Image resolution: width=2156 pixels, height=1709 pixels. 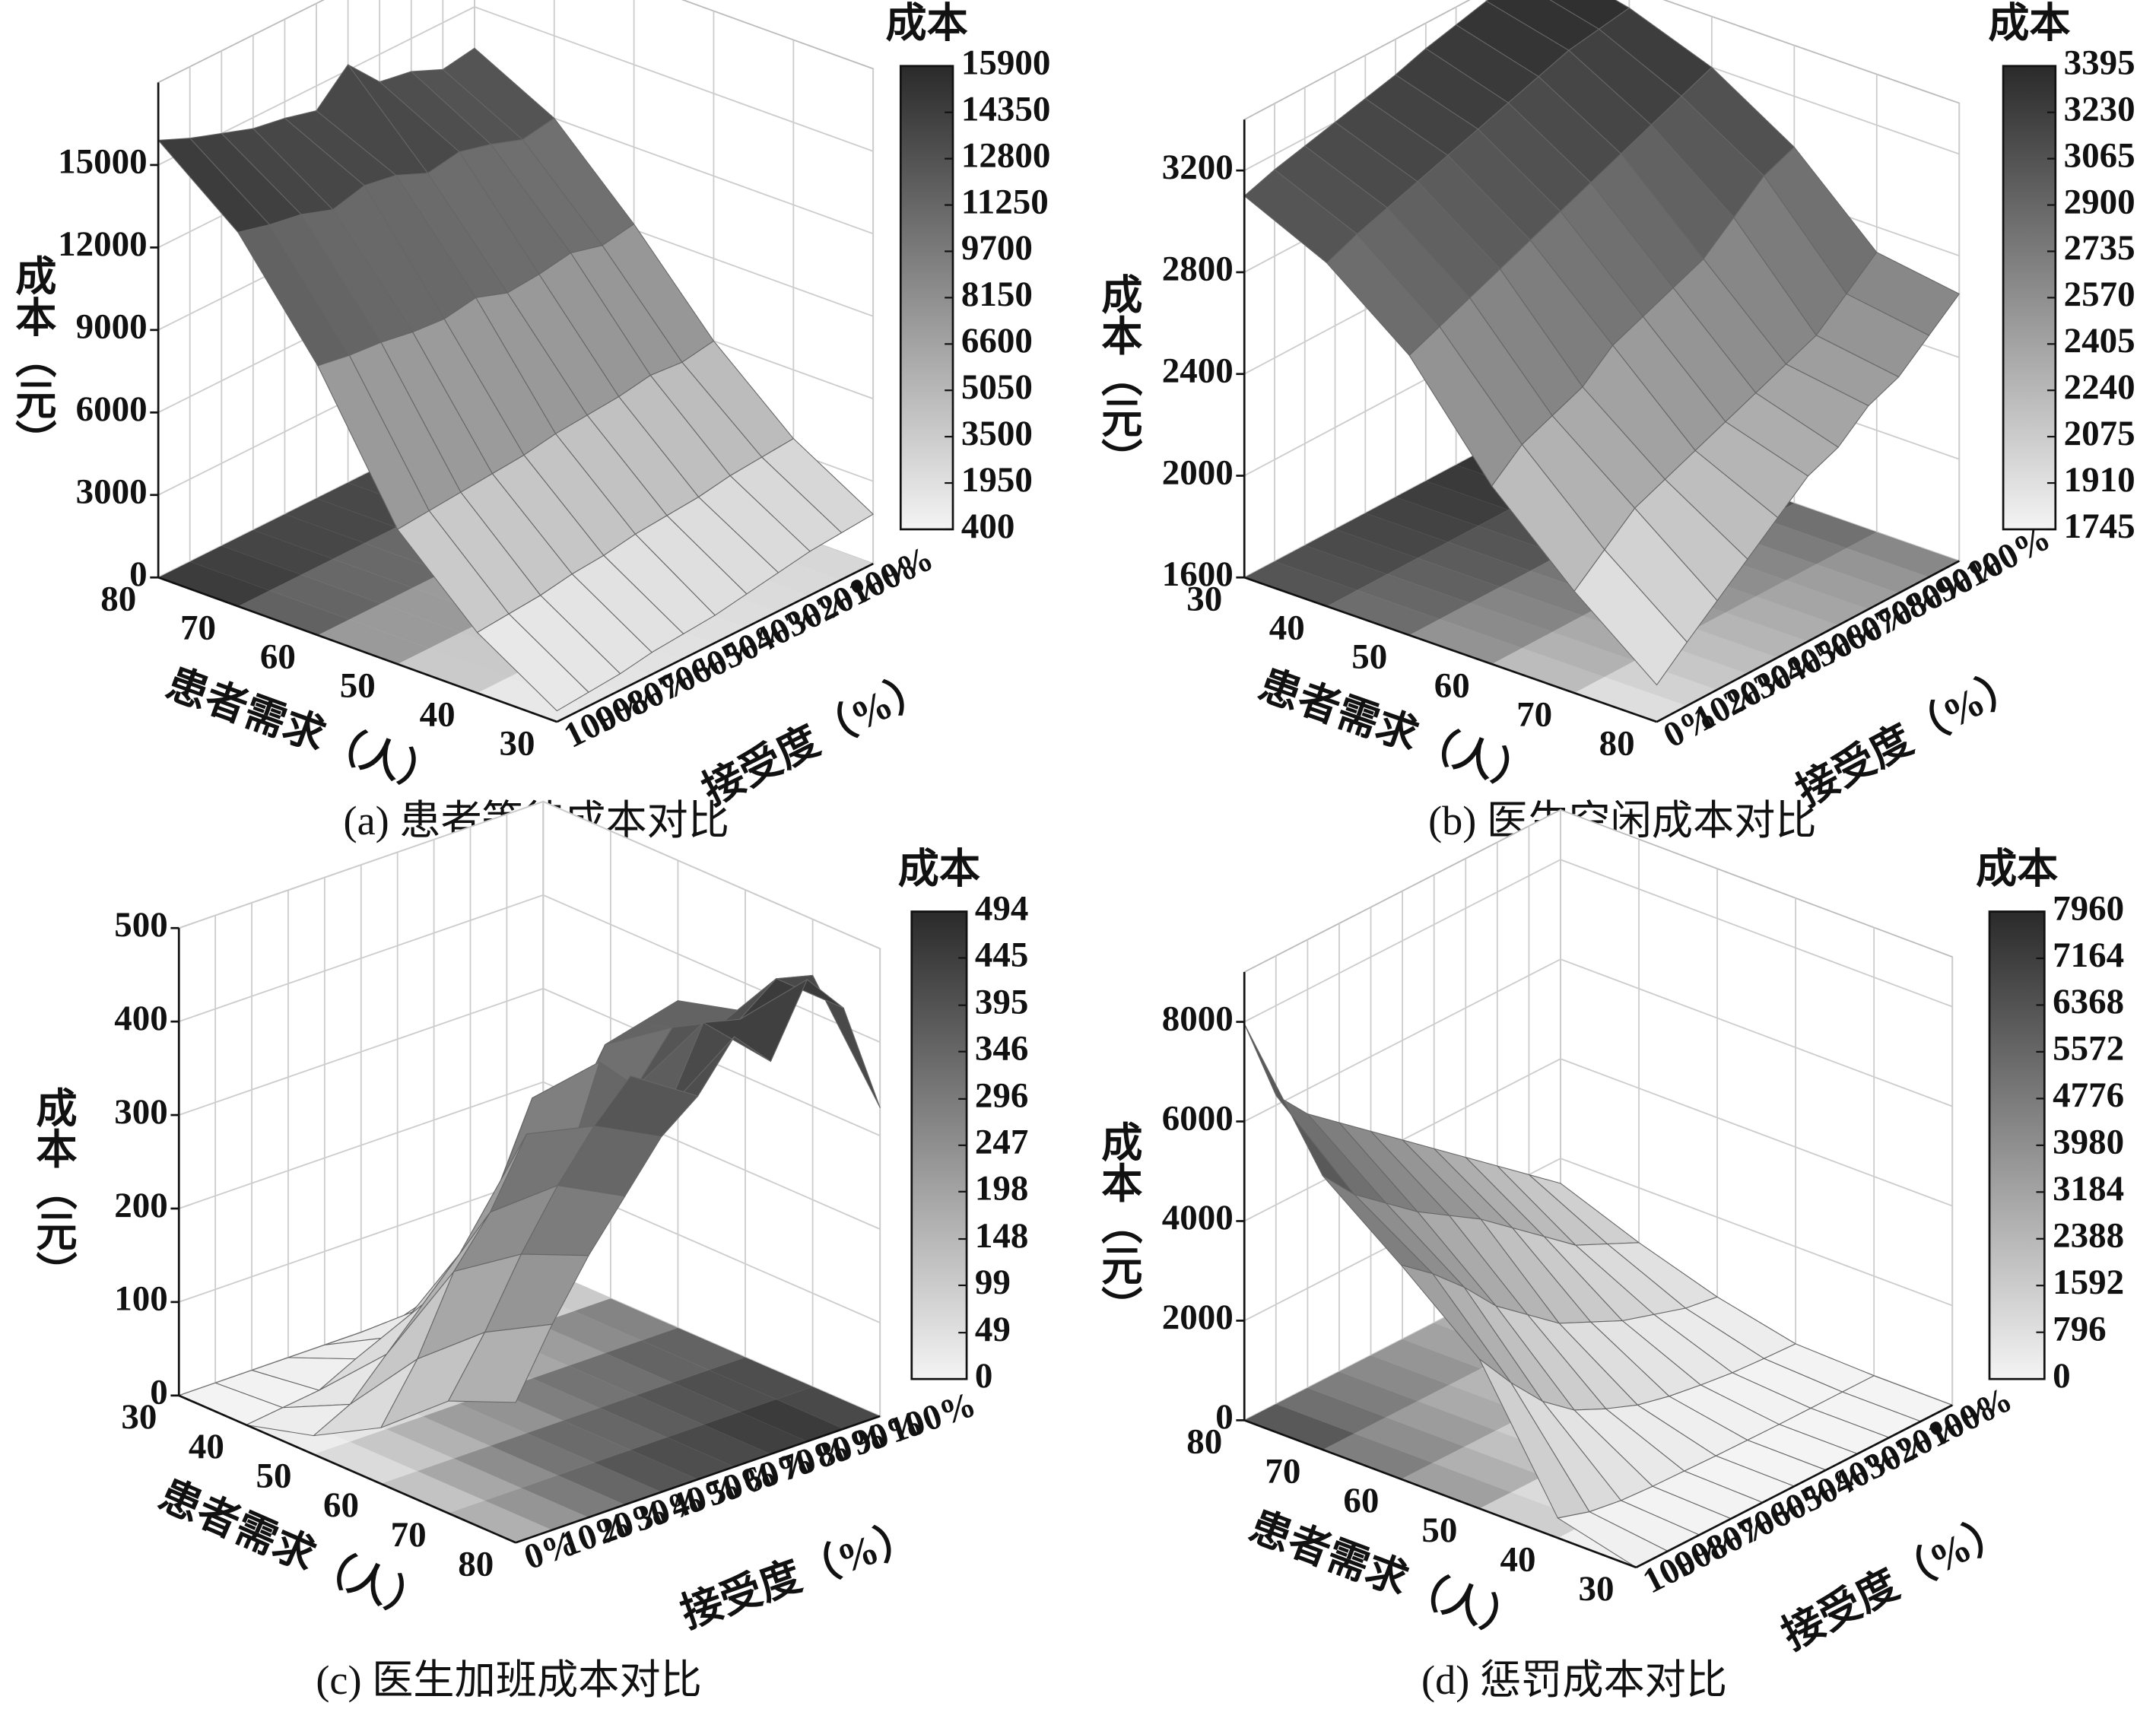 What do you see at coordinates (102, 162) in the screenshot?
I see `z-tick-label: 15000` at bounding box center [102, 162].